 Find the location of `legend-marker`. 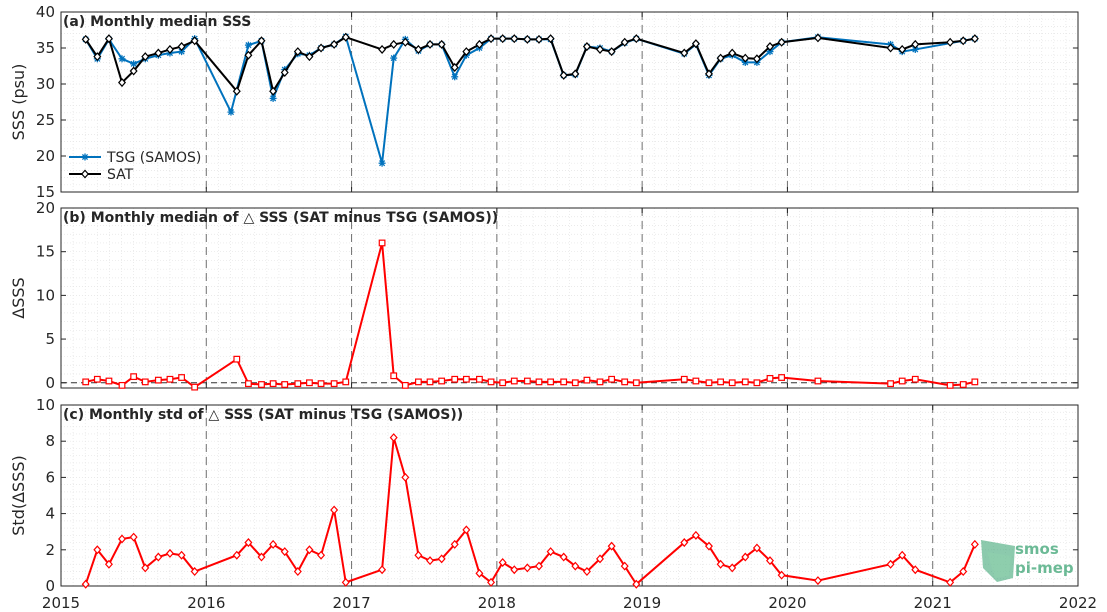

legend-marker is located at coordinates (85, 174).